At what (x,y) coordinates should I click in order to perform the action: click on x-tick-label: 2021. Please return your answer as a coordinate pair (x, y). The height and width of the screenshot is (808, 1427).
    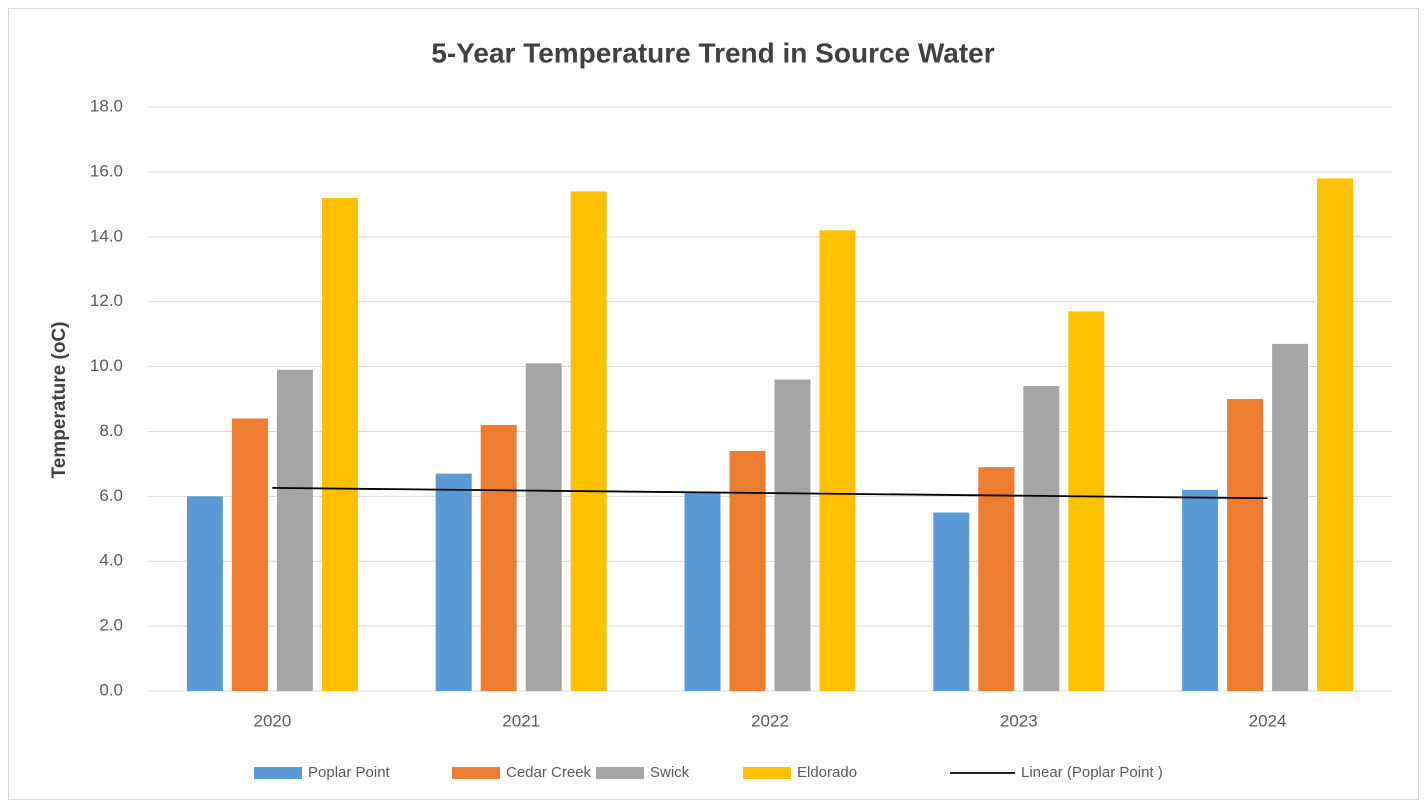
    Looking at the image, I should click on (521, 720).